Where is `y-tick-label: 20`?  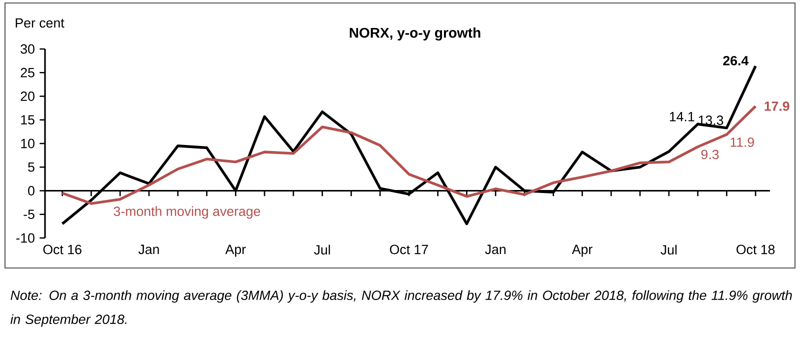
y-tick-label: 20 is located at coordinates (27, 96).